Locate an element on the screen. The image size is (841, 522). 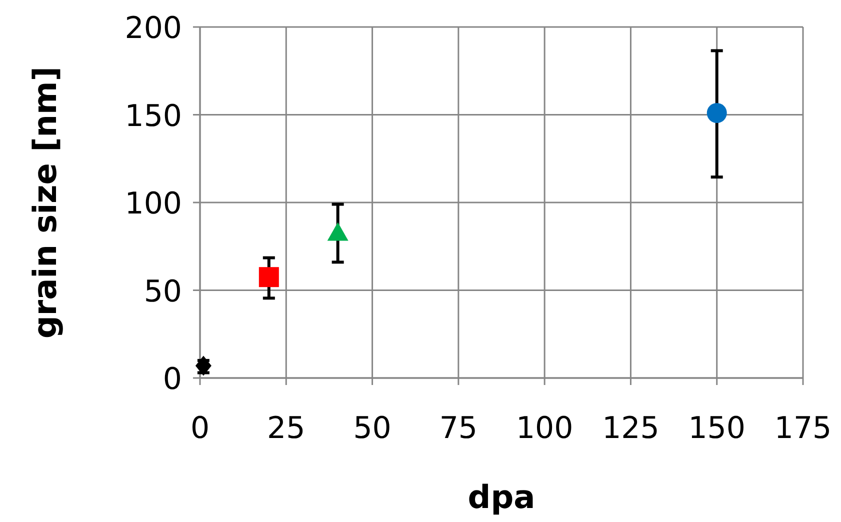
x-tick-label: 50 is located at coordinates (372, 428).